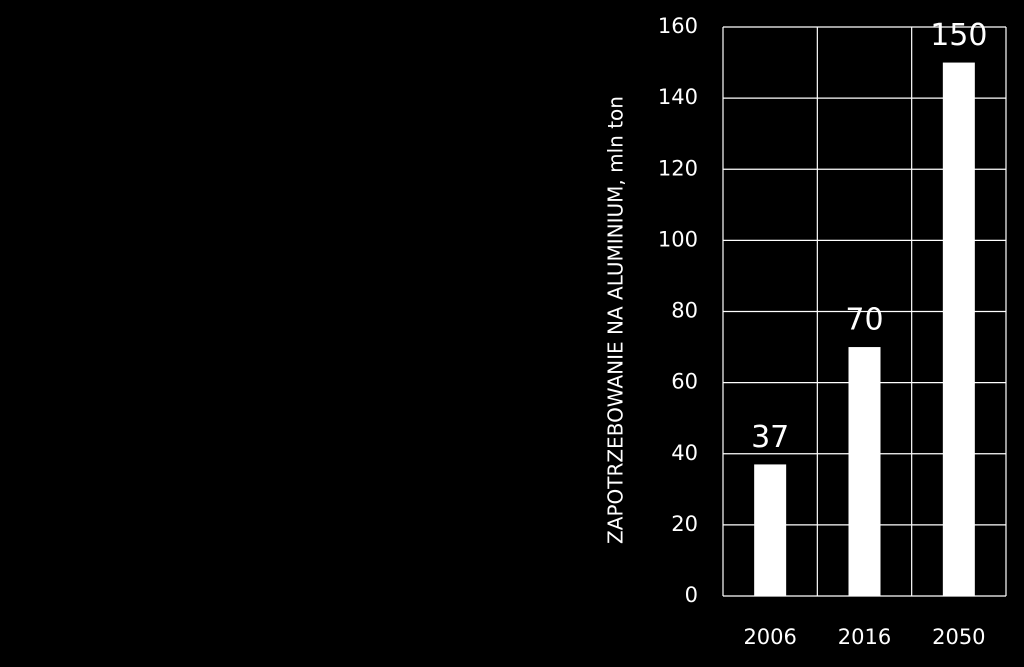 The width and height of the screenshot is (1024, 667). What do you see at coordinates (769, 637) in the screenshot?
I see `x-tick-label: 2006` at bounding box center [769, 637].